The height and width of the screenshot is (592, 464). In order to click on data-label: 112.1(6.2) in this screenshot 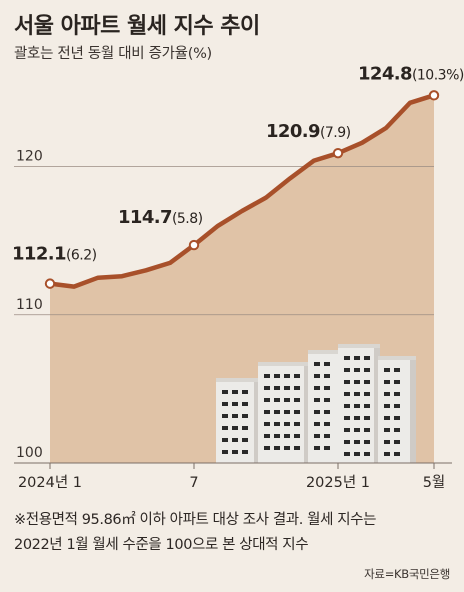, I will do `click(54, 254)`.